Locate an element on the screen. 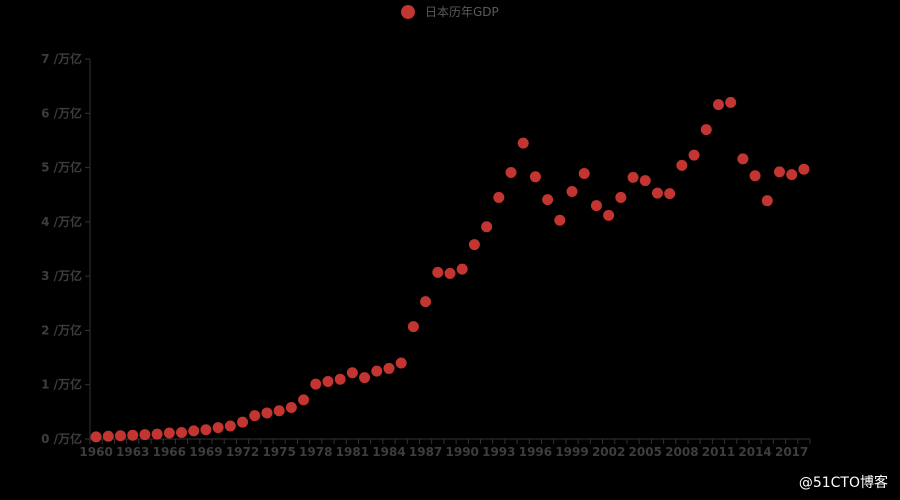  y-tick-label: 0 /万亿 is located at coordinates (61, 438).